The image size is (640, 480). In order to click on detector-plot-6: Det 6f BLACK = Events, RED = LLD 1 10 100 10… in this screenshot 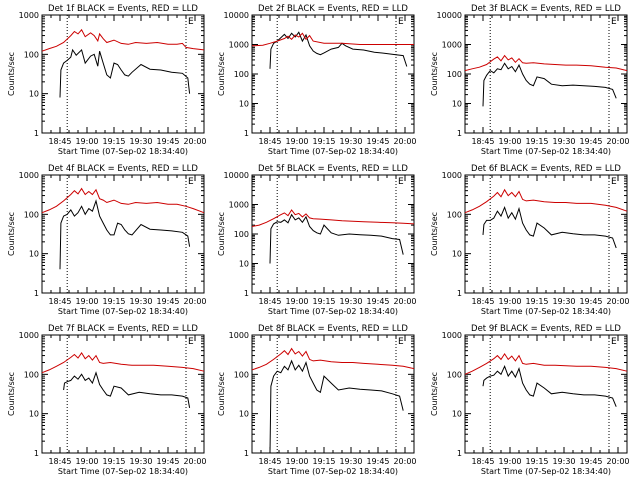, I will do `click(530, 240)`.